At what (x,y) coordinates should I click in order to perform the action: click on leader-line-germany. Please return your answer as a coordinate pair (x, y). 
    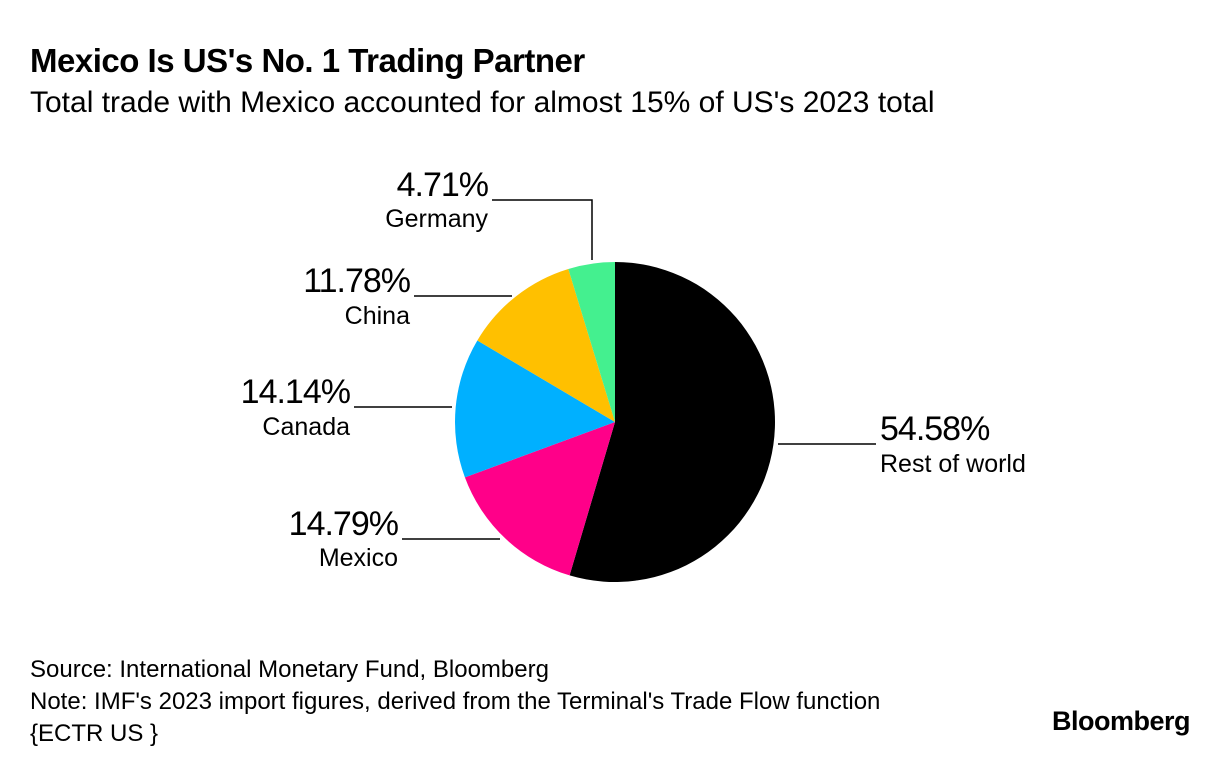
    Looking at the image, I should click on (542, 229).